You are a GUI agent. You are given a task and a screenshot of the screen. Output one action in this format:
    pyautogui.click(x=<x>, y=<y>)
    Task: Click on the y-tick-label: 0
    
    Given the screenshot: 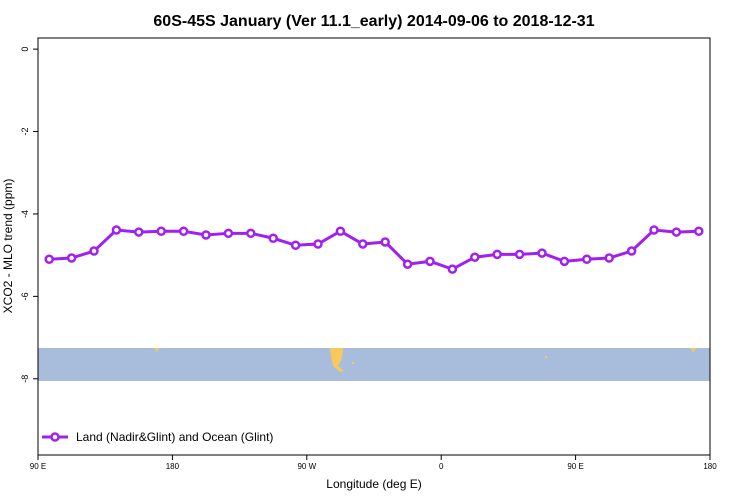 What is the action you would take?
    pyautogui.click(x=25, y=49)
    